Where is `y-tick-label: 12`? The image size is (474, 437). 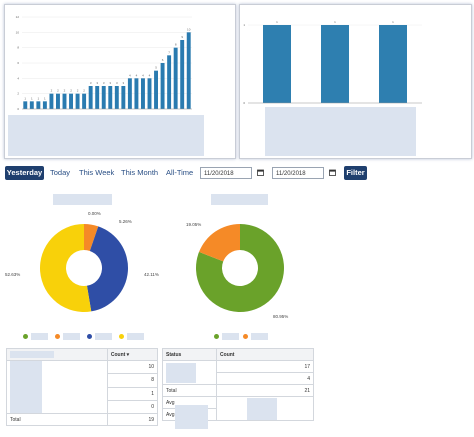 y-tick-label: 12 is located at coordinates (18, 17).